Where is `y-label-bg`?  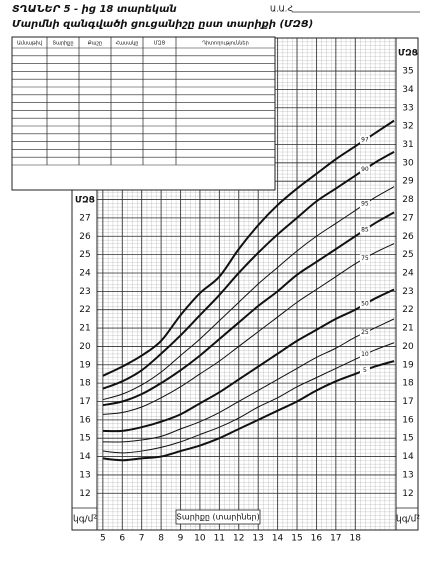
y-label-bg is located at coordinates (85, 200).